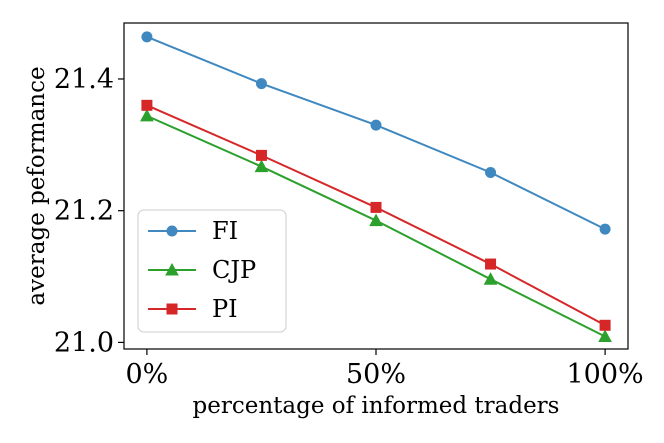  I want to click on legend-item-cjp: CJP, so click(202, 270).